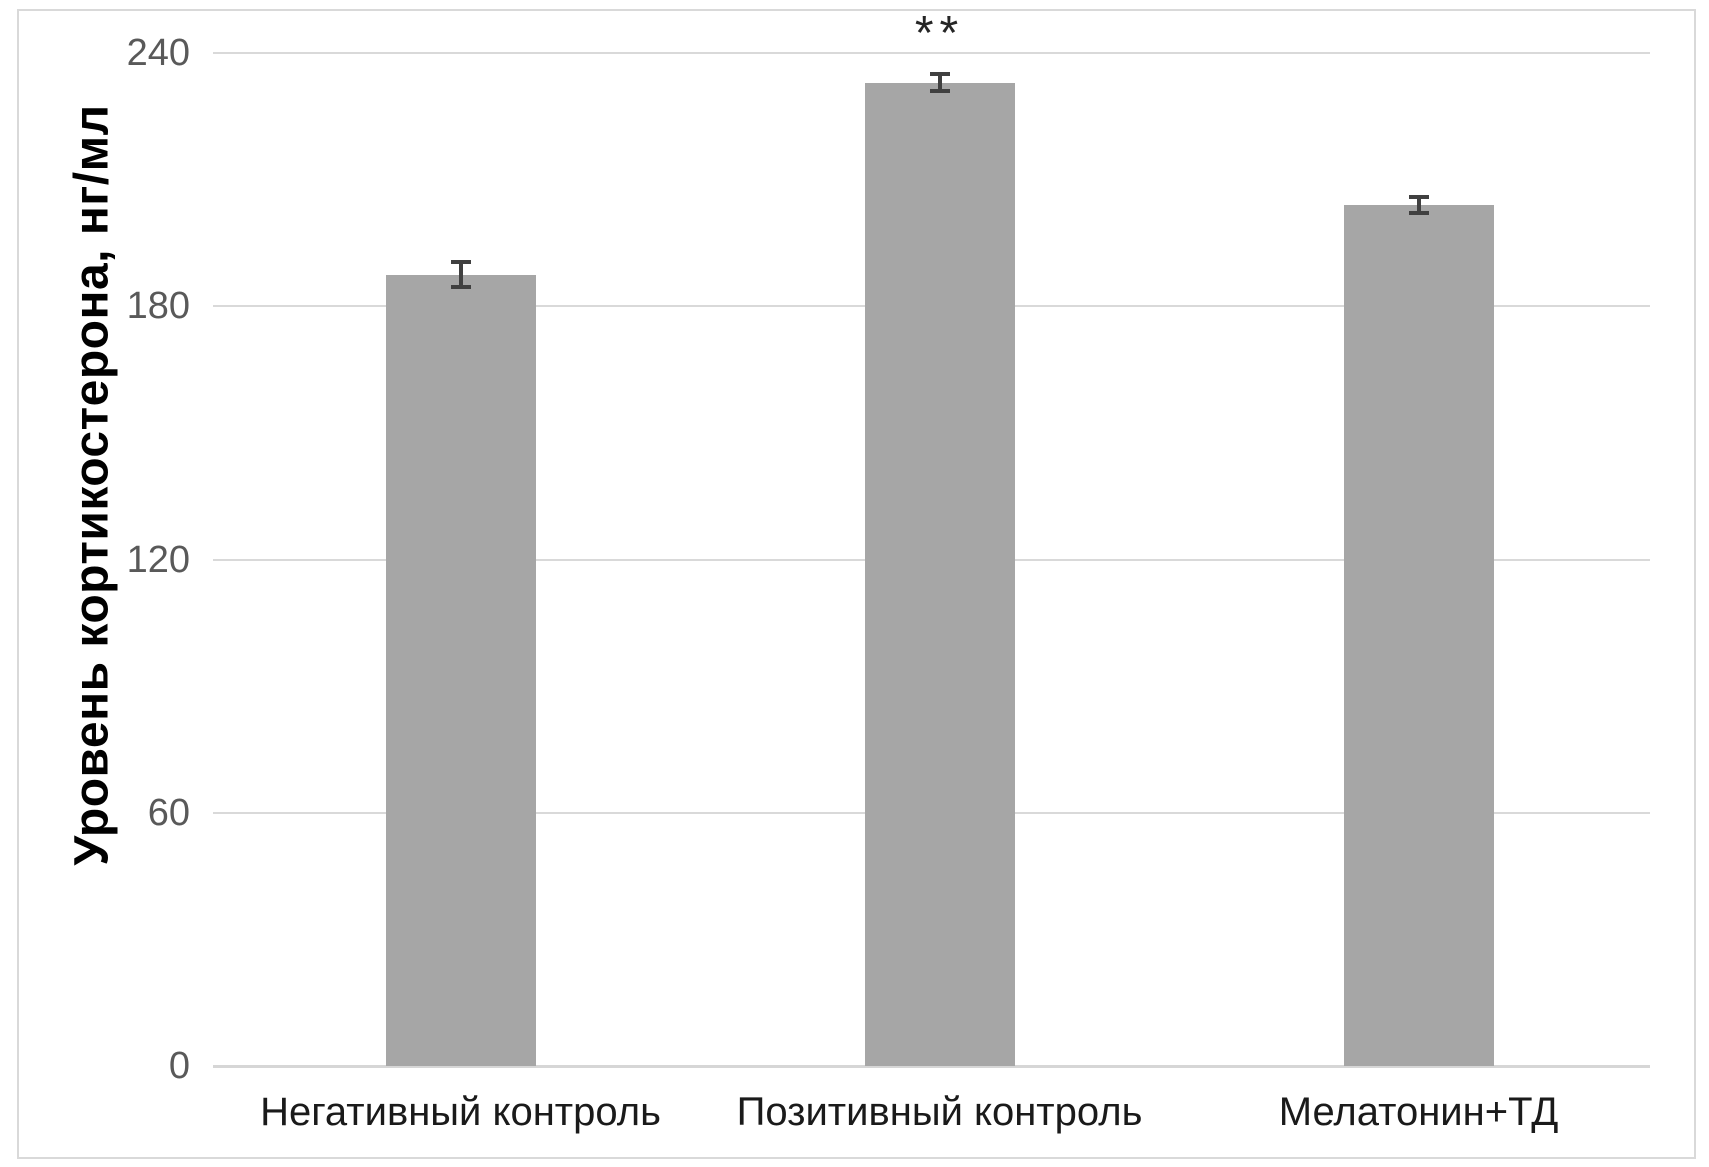 The width and height of the screenshot is (1709, 1167). I want to click on y-axis-tick-label: 60, so click(168, 812).